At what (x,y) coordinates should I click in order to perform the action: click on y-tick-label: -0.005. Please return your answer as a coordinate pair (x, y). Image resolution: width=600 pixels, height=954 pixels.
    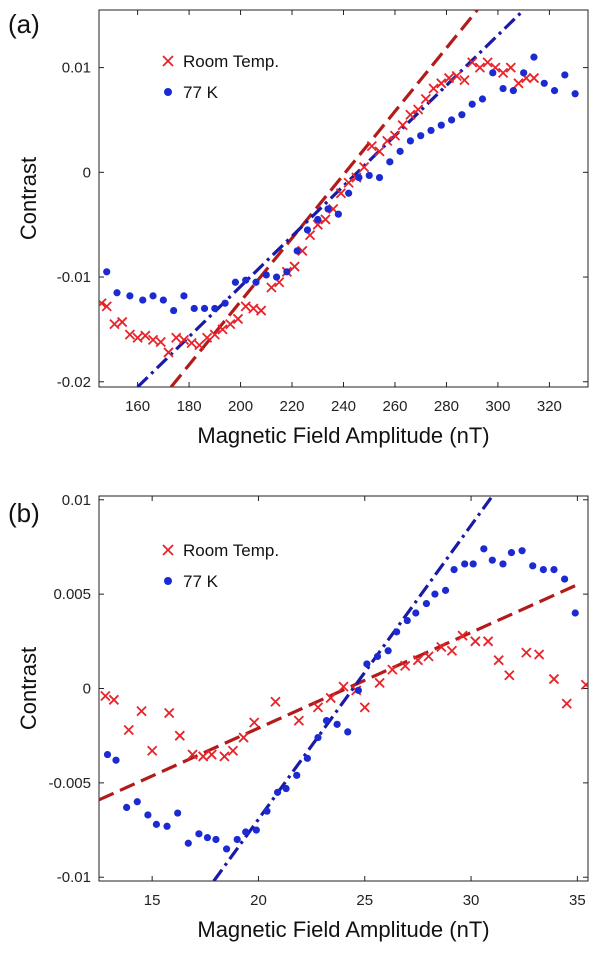
    Looking at the image, I should click on (69, 783).